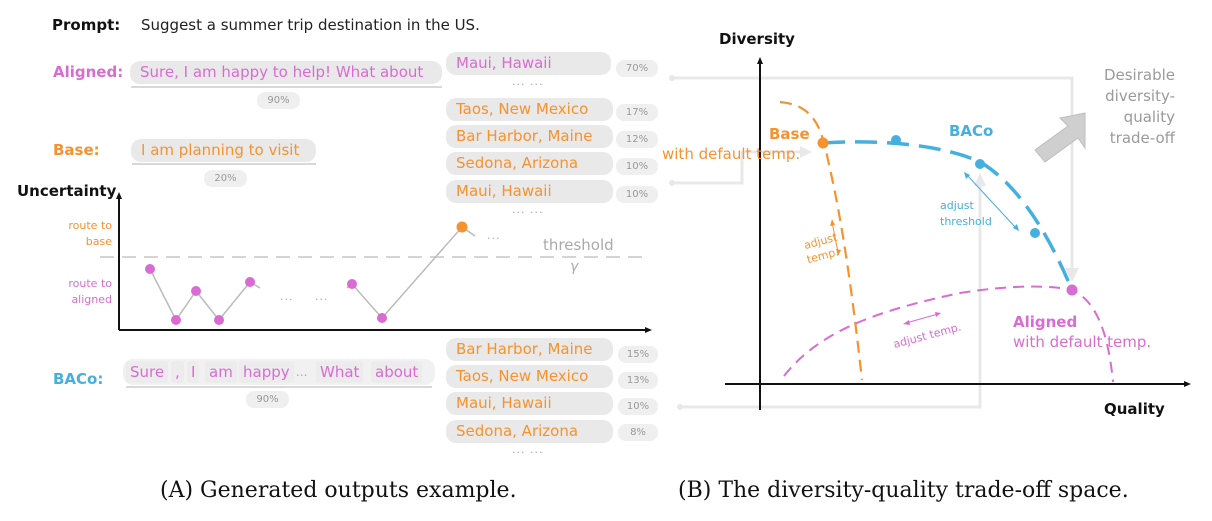 The image size is (1212, 521). I want to click on baco-token-row: Sure , I am happy ... What about, so click(279, 372).